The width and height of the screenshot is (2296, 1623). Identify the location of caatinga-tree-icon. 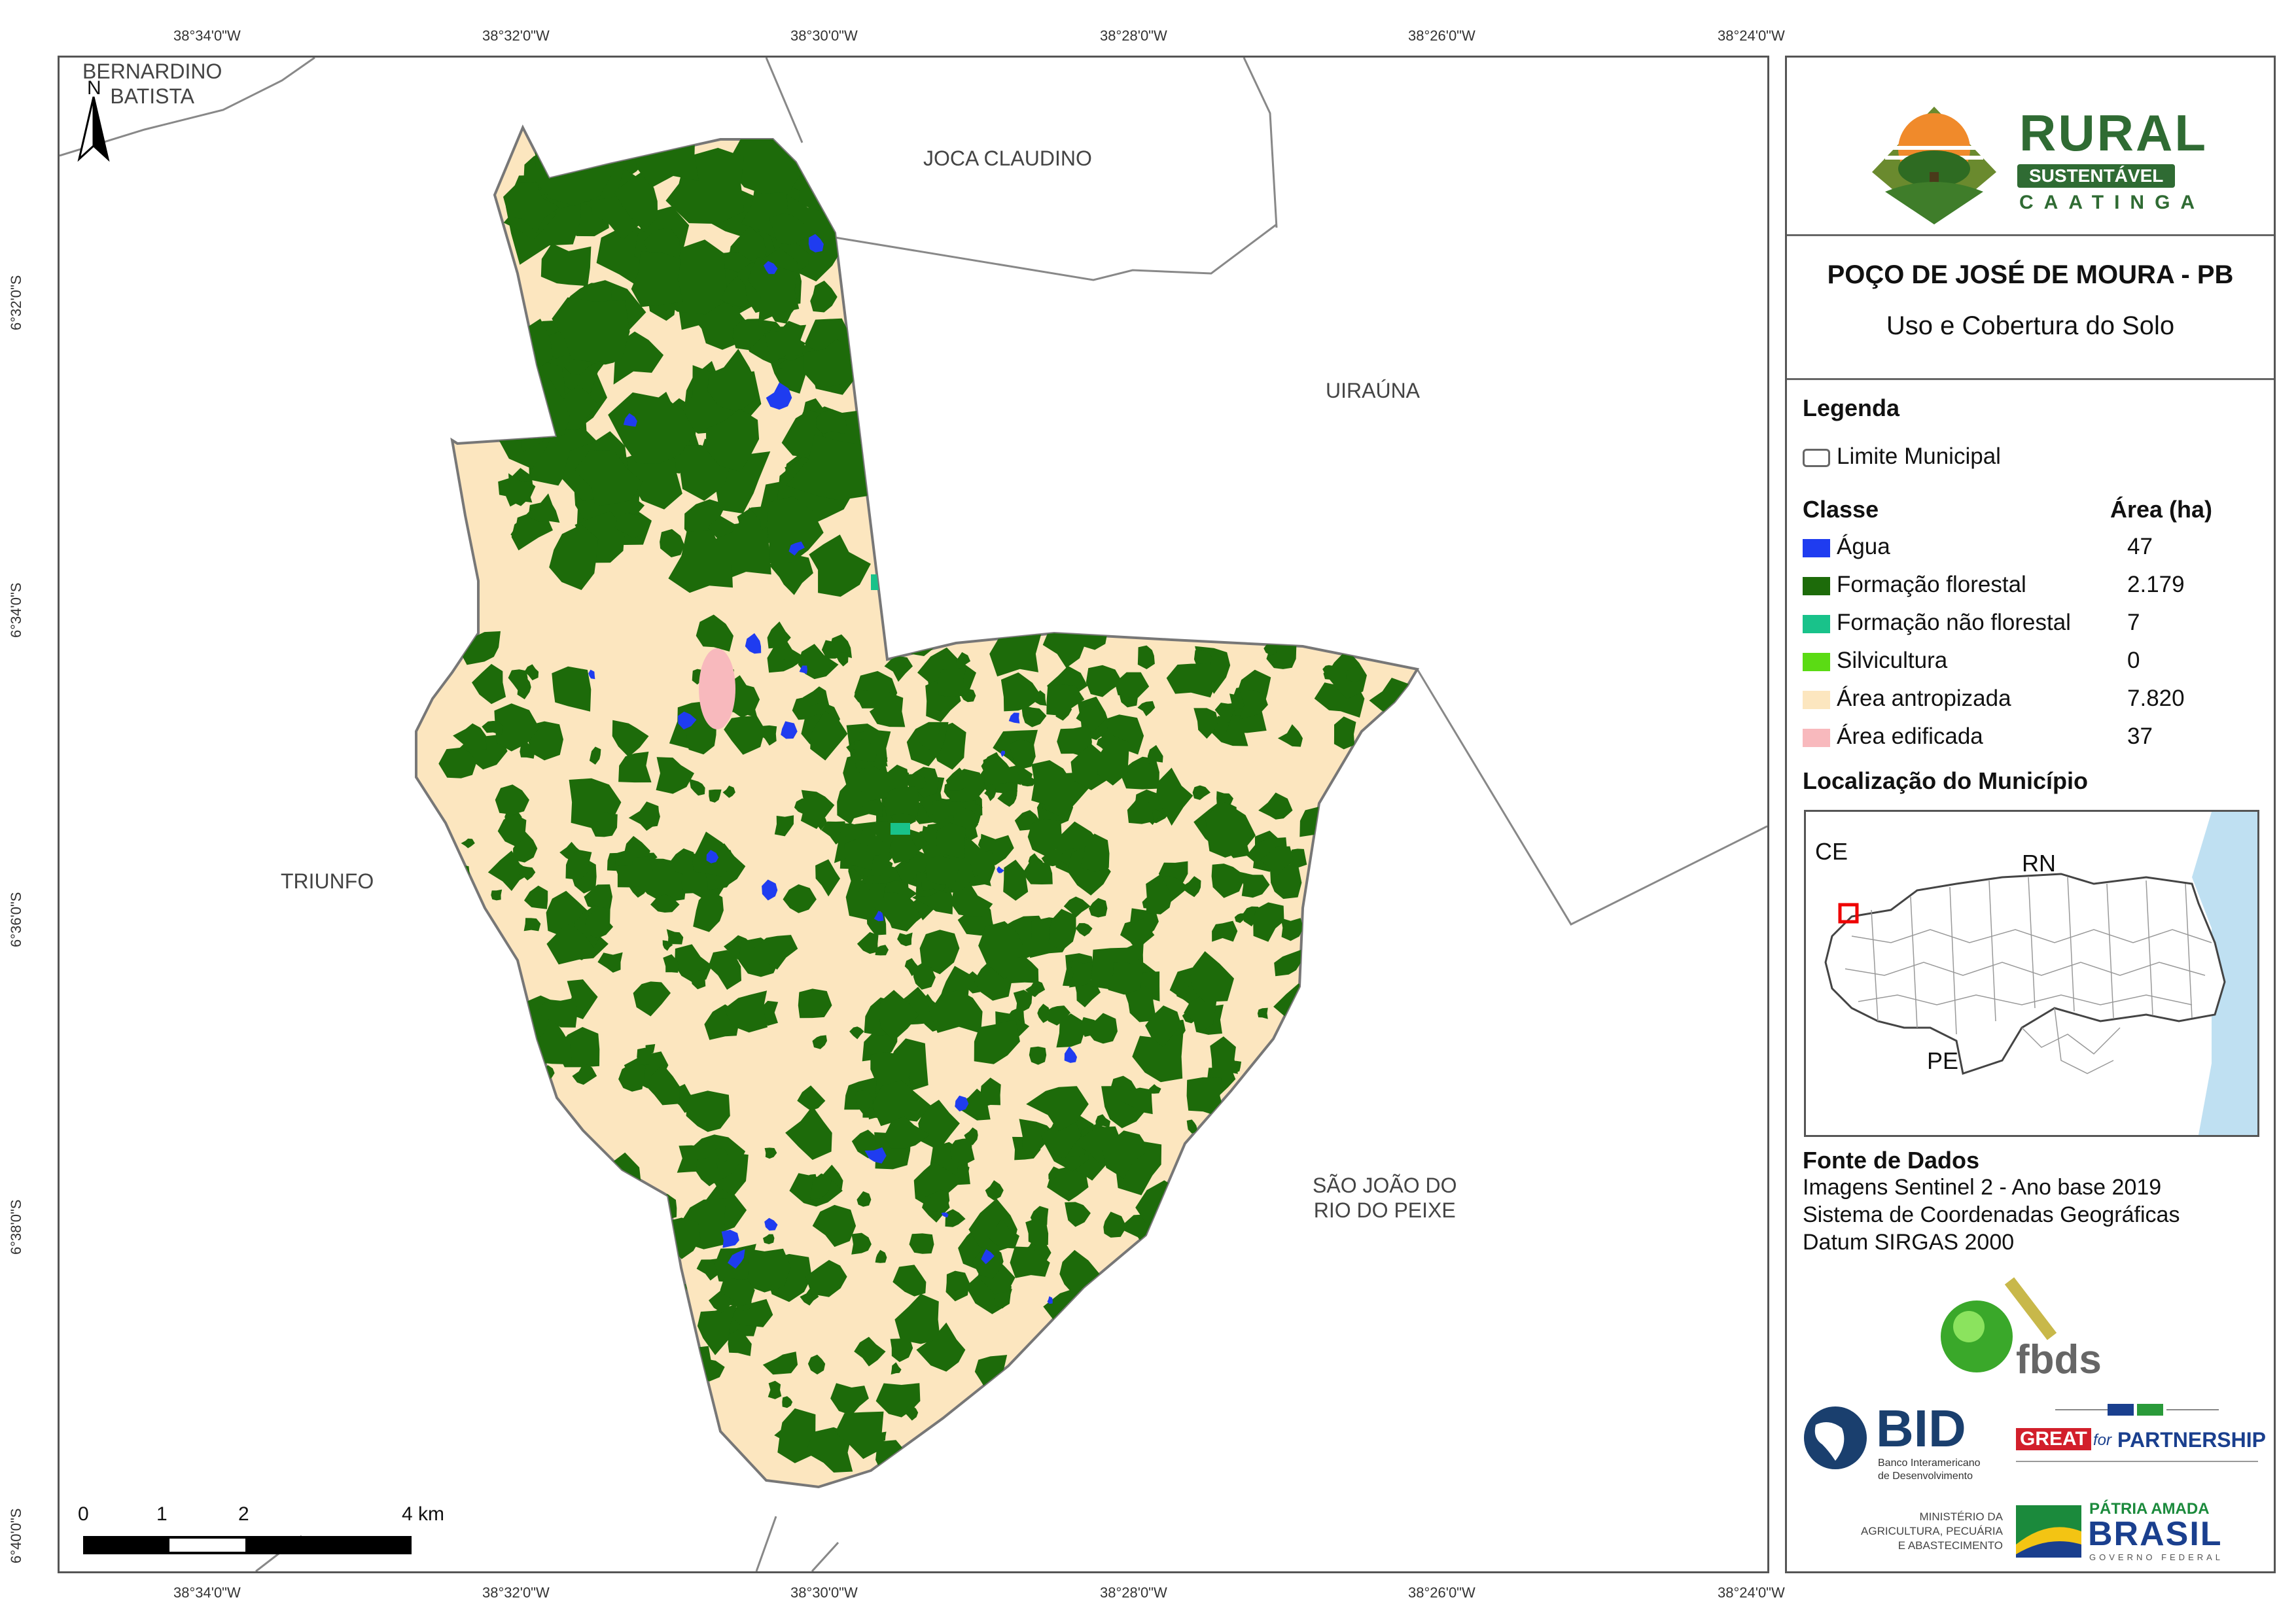
(1934, 166).